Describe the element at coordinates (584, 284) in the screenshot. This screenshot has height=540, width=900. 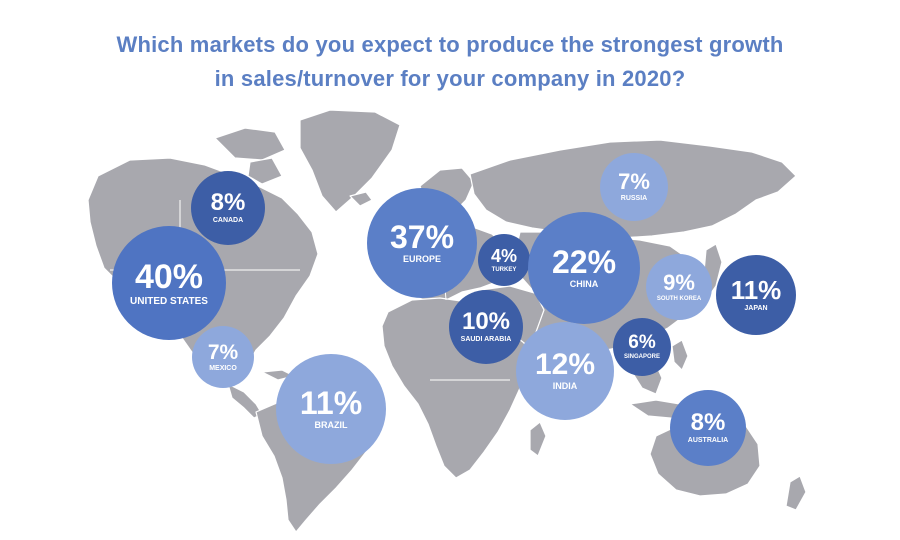
I see `bubble-label: CHINA` at that location.